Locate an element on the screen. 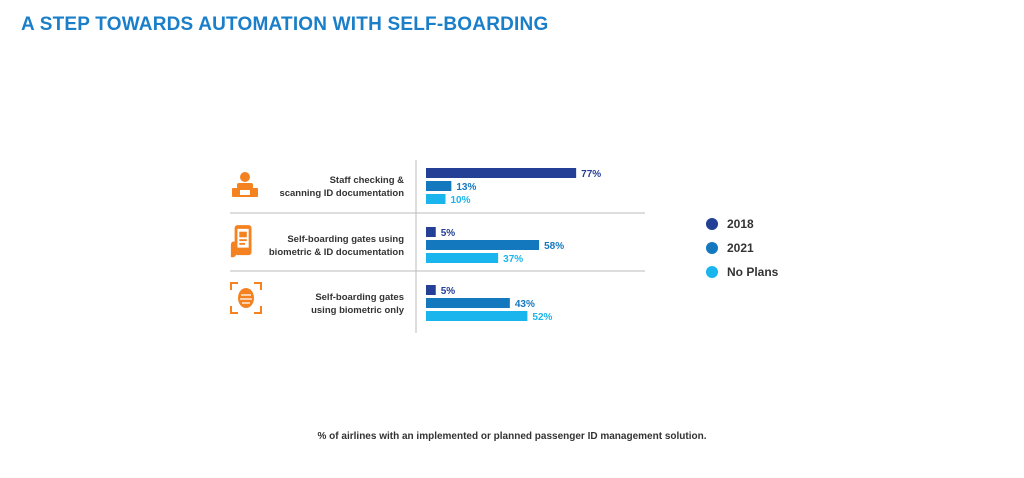  legend: 2018 2021 No Plans is located at coordinates (742, 248).